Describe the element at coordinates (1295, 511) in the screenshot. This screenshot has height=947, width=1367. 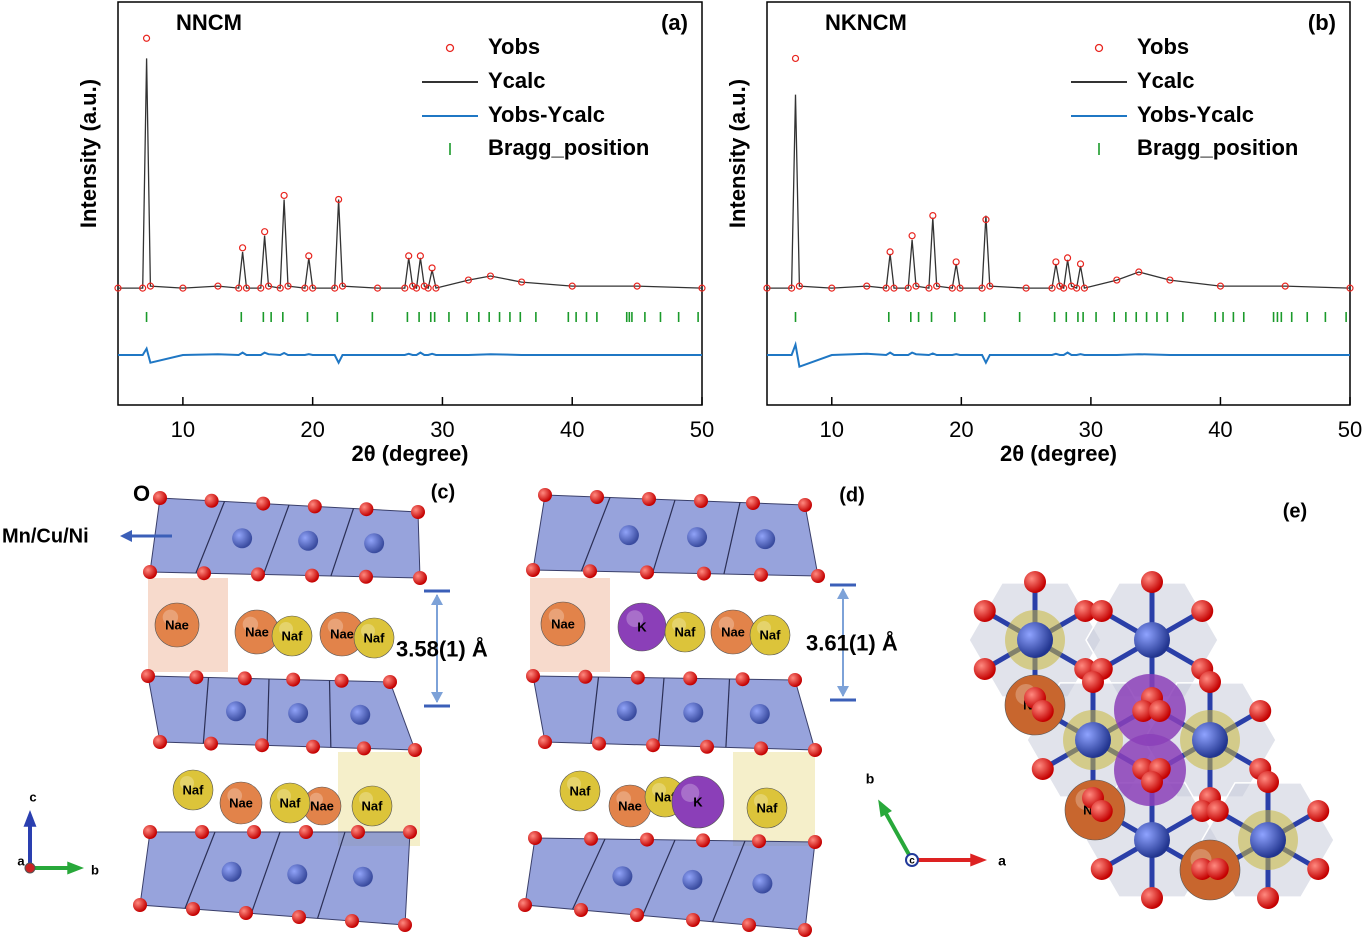
I see `panel-label: (e)` at that location.